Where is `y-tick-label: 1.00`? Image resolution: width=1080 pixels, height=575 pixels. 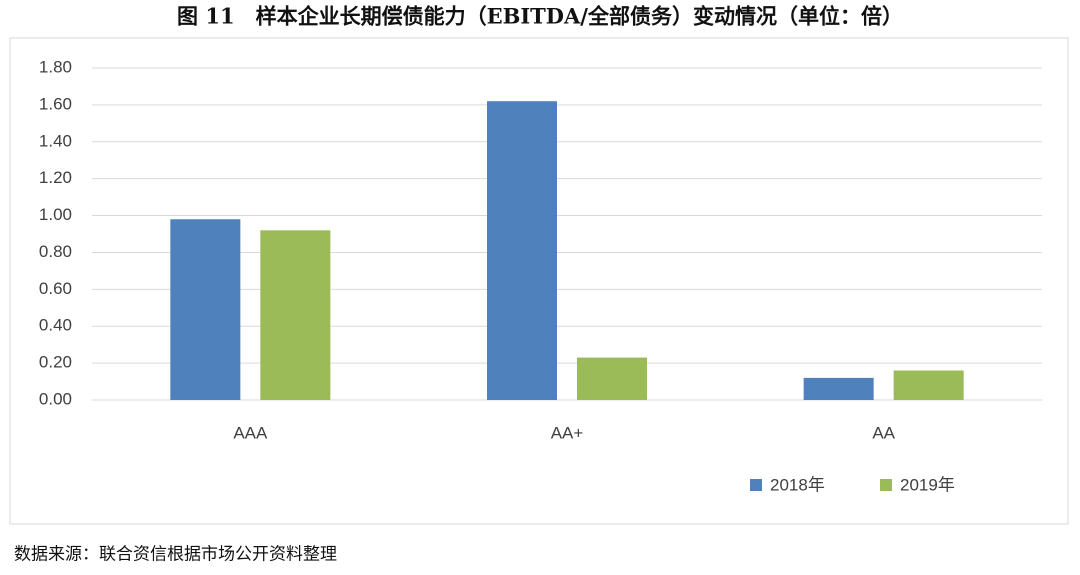 y-tick-label: 1.00 is located at coordinates (55, 214).